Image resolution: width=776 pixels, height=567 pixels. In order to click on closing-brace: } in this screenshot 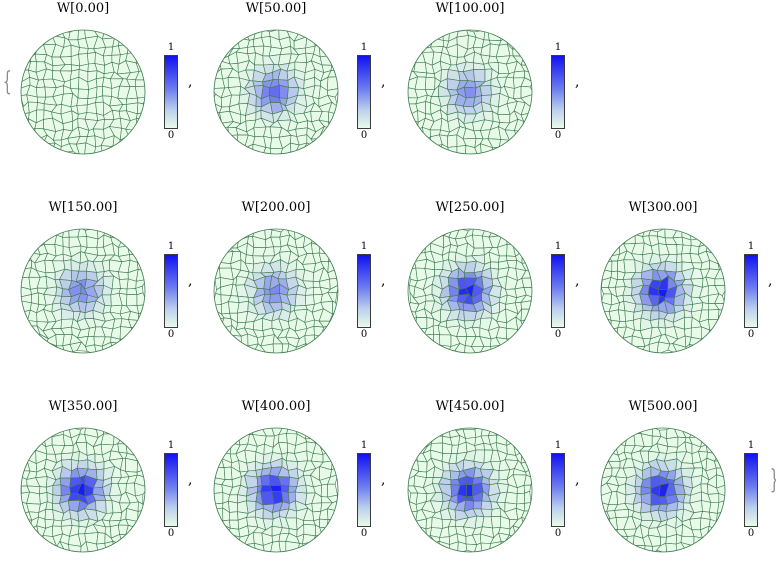, I will do `click(773, 480)`.